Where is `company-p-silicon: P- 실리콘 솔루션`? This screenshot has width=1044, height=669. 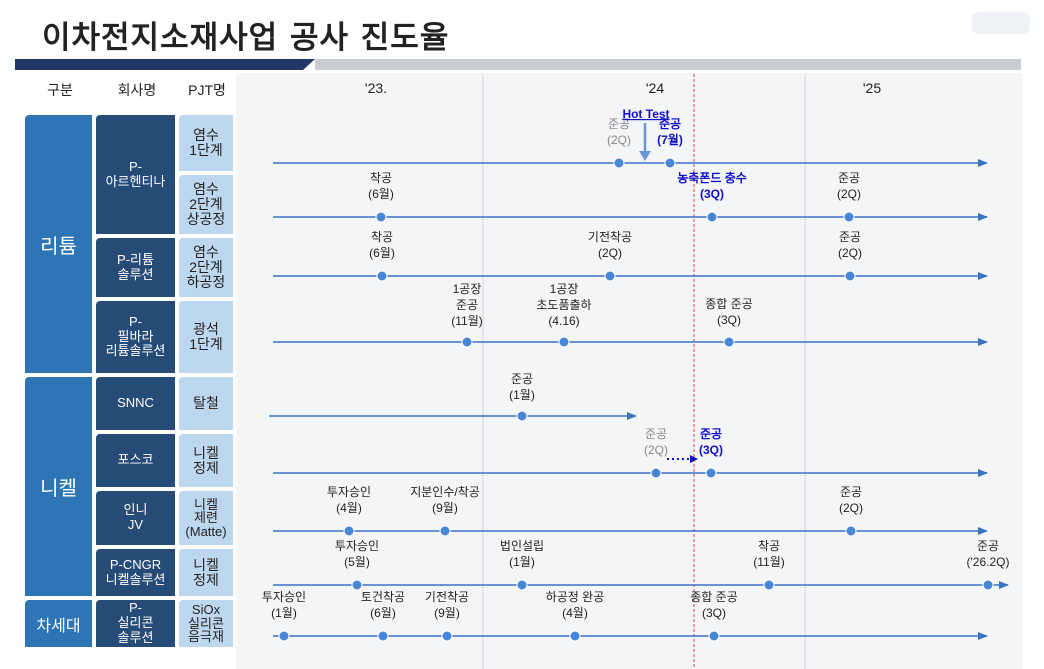 company-p-silicon: P- 실리콘 솔루션 is located at coordinates (135, 623).